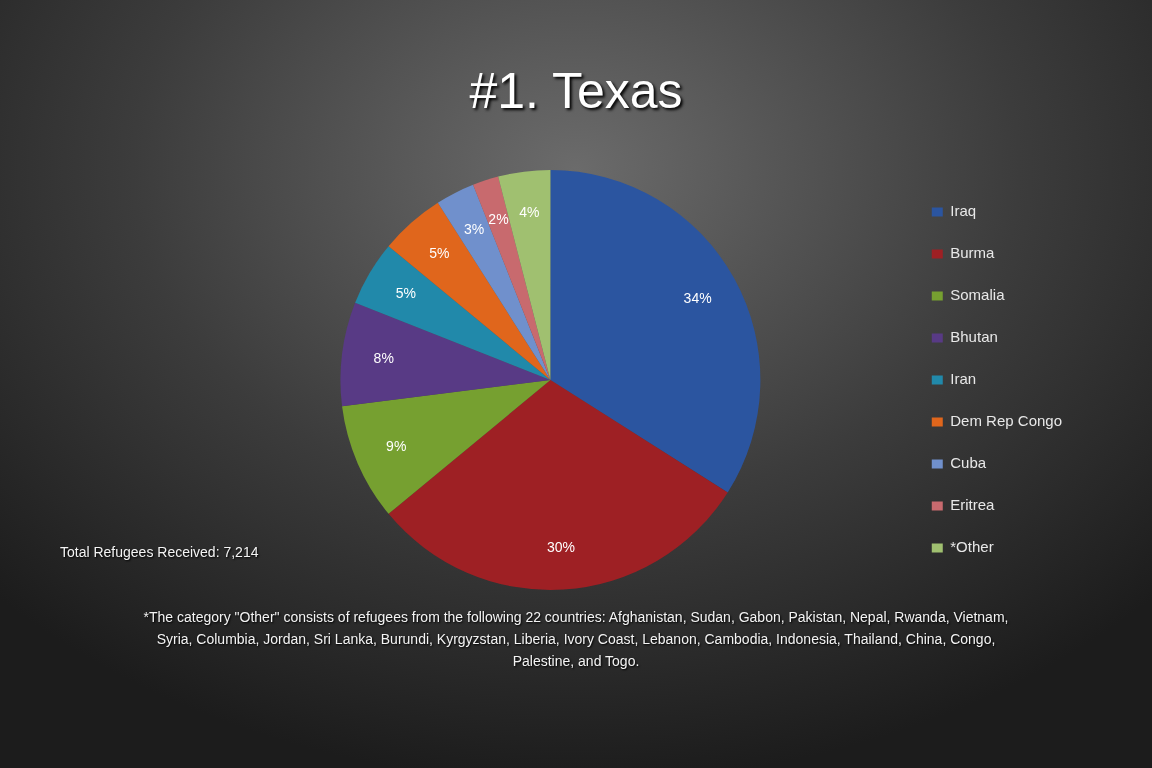 The image size is (1152, 768). Describe the element at coordinates (1006, 421) in the screenshot. I see `legend-label: Dem Rep Congo` at that location.